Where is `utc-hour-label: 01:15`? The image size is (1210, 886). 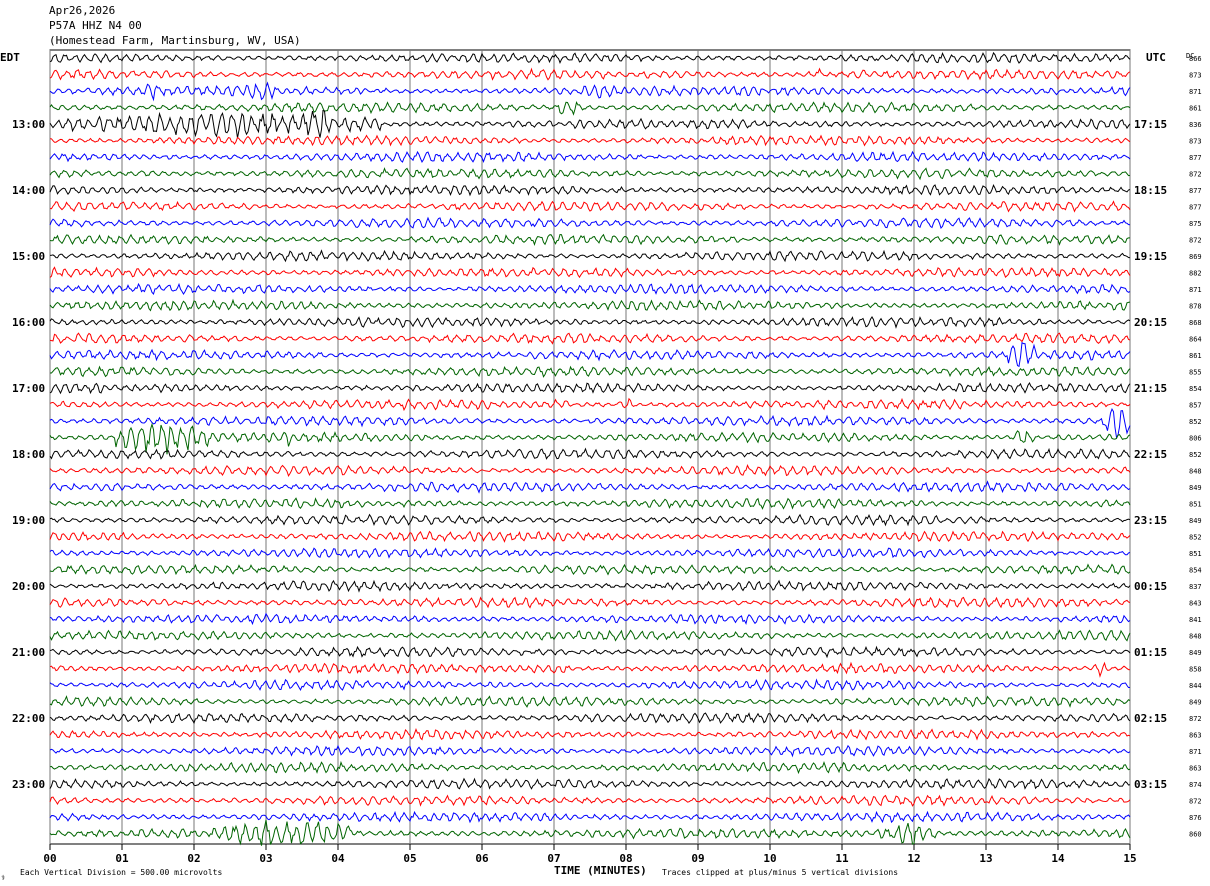 utc-hour-label: 01:15 is located at coordinates (1150, 652).